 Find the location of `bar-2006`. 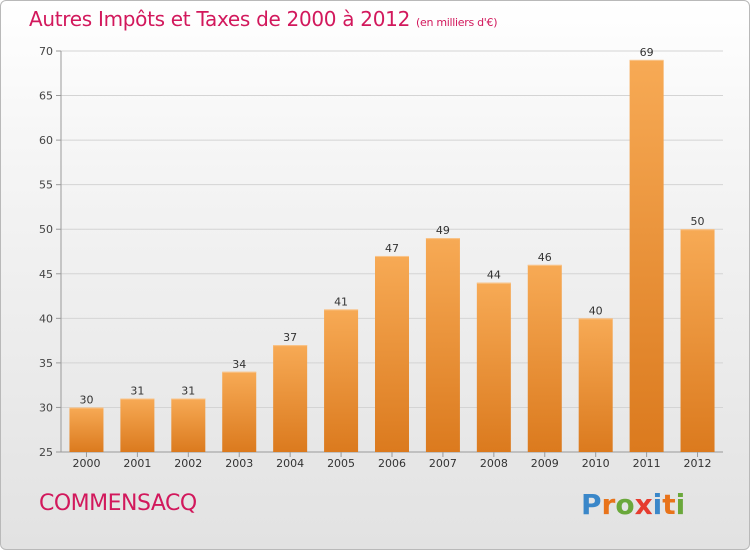

bar-2006 is located at coordinates (392, 353).